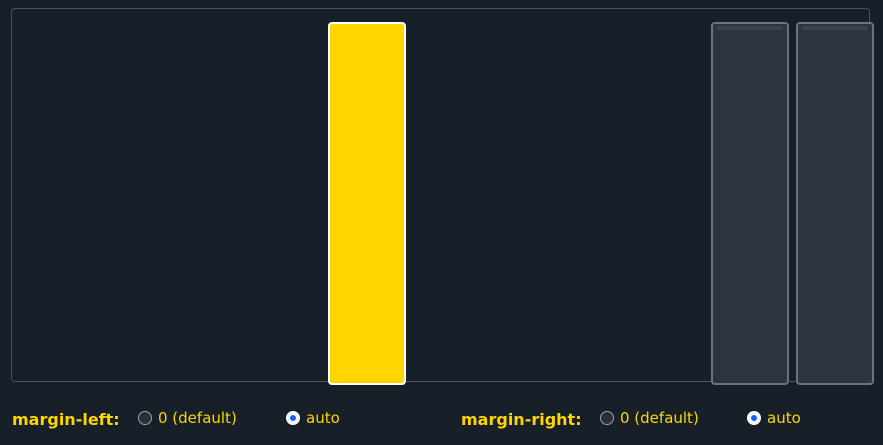 Image resolution: width=883 pixels, height=445 pixels. I want to click on margin-left-option-default: 0 (default), so click(187, 418).